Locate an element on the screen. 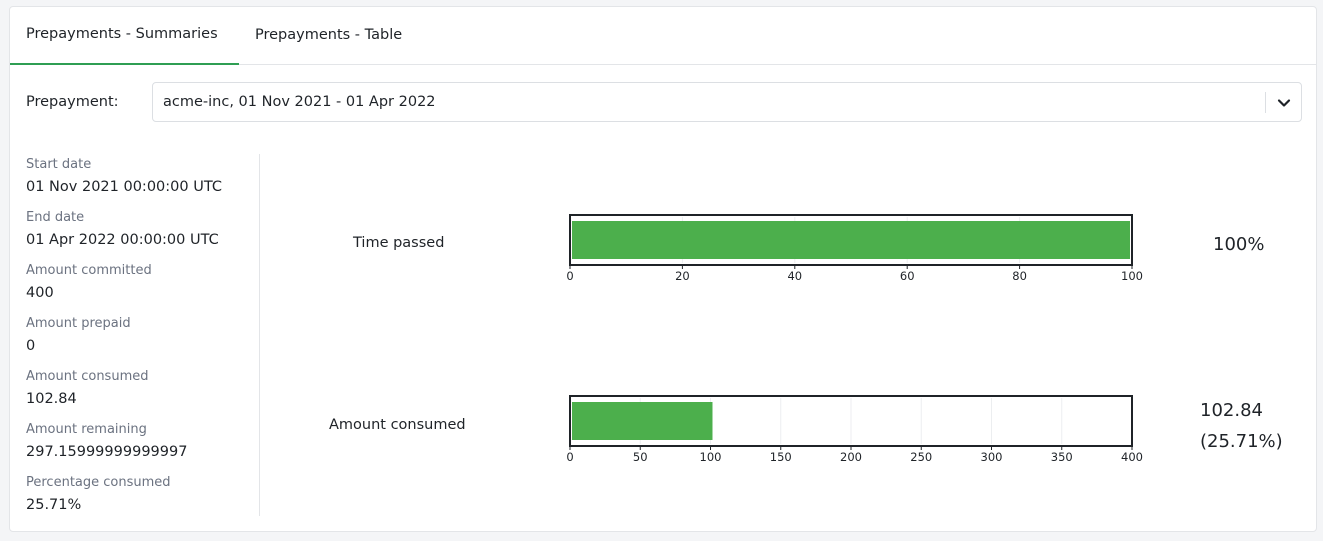  x-tick-label: 200 is located at coordinates (851, 457).